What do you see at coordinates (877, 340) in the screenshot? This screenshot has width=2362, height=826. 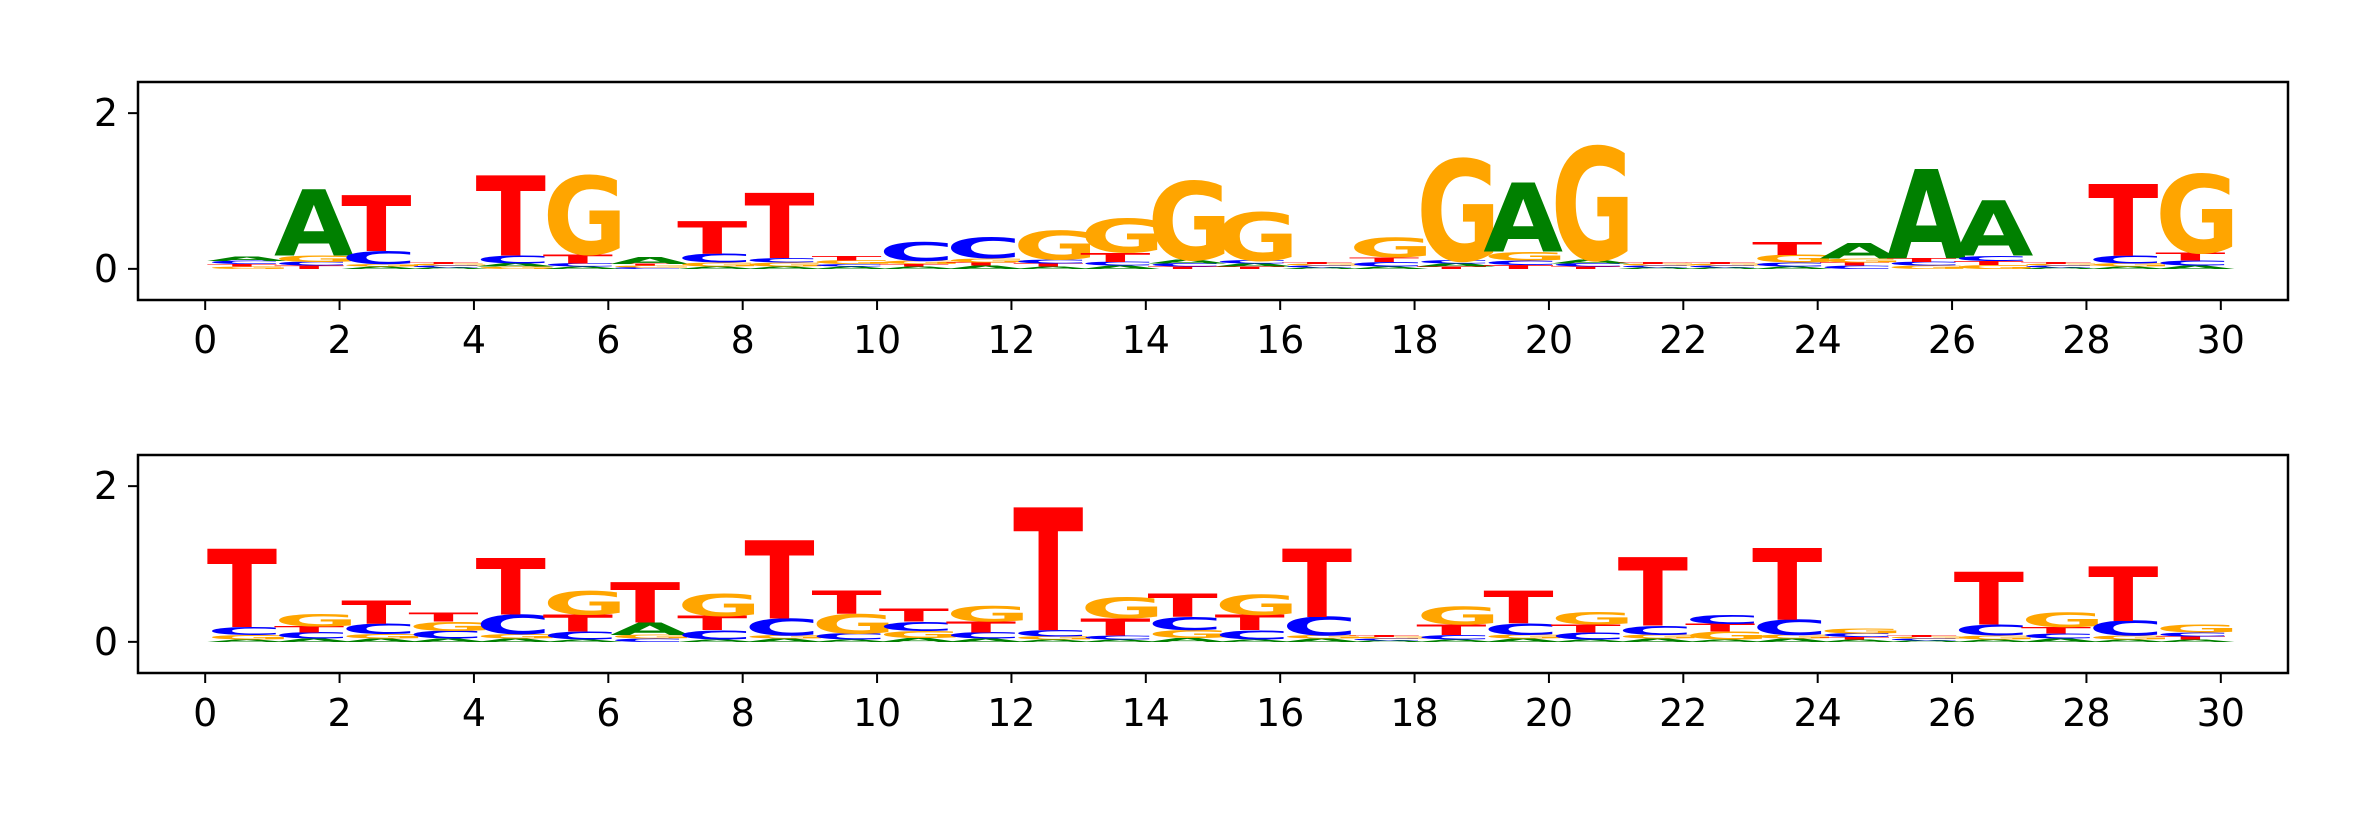 I see `x-tick-label: 10` at bounding box center [877, 340].